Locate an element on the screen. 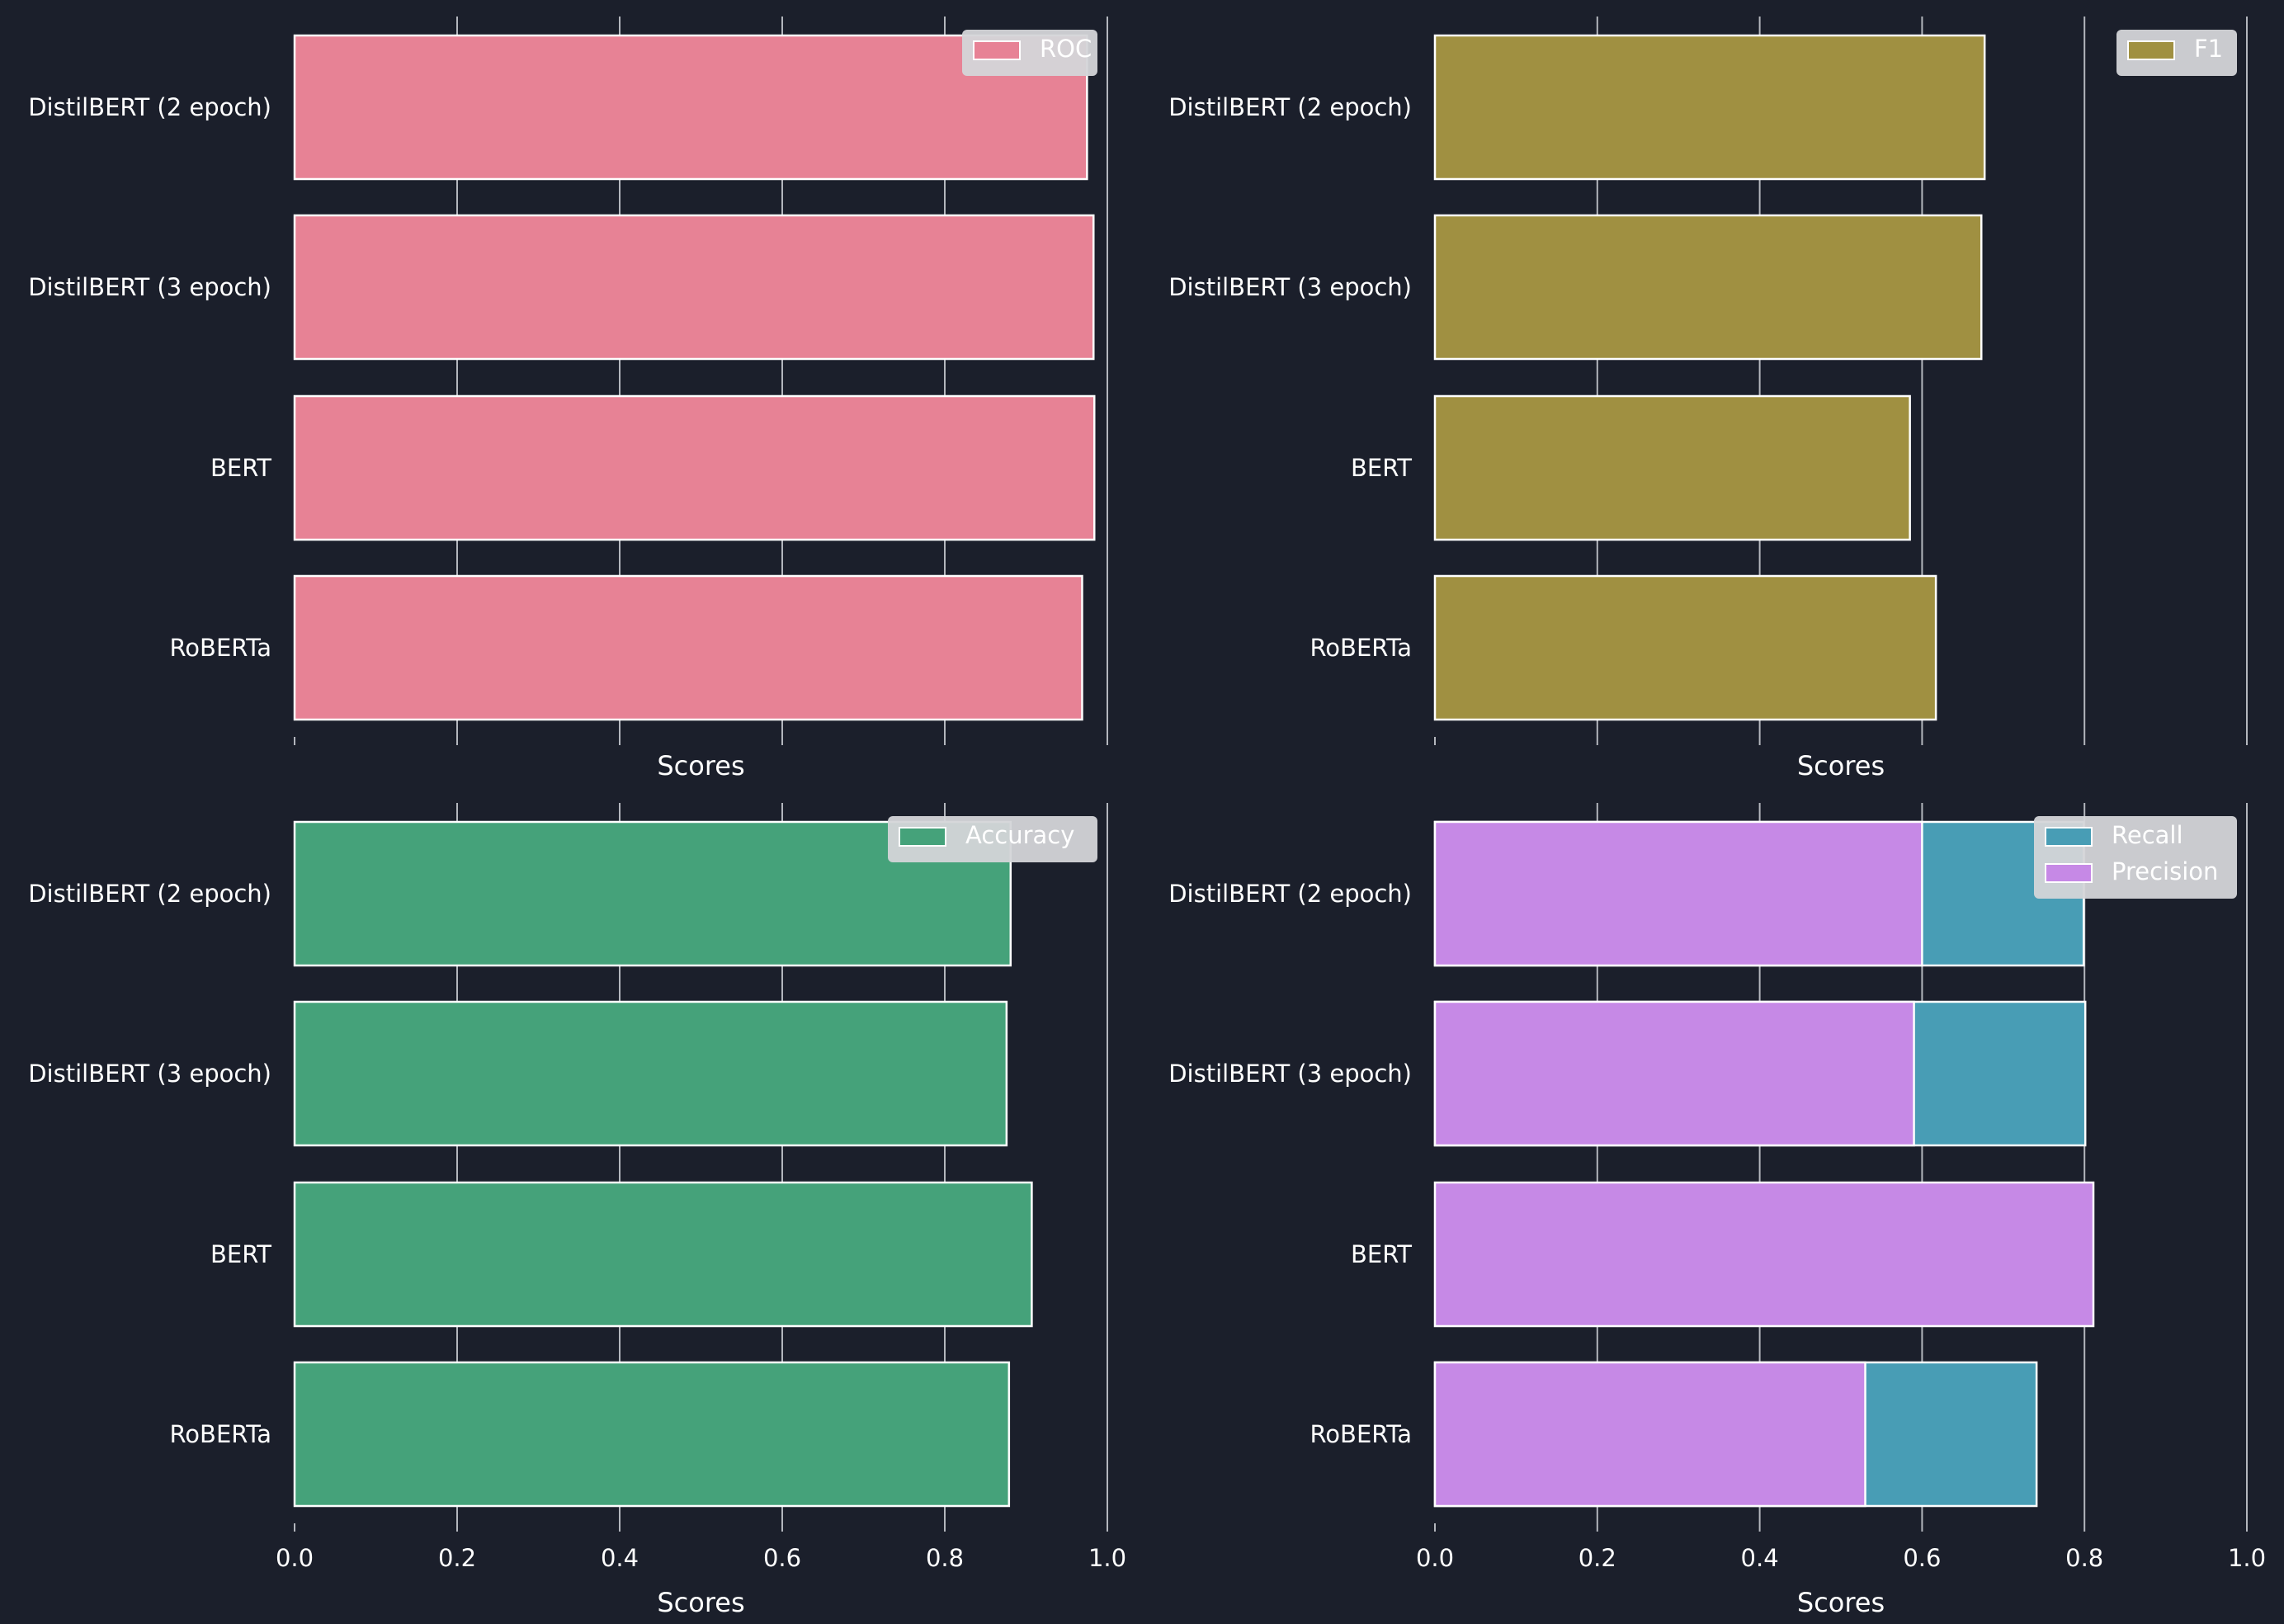  legend-label: Accuracy is located at coordinates (1020, 835).